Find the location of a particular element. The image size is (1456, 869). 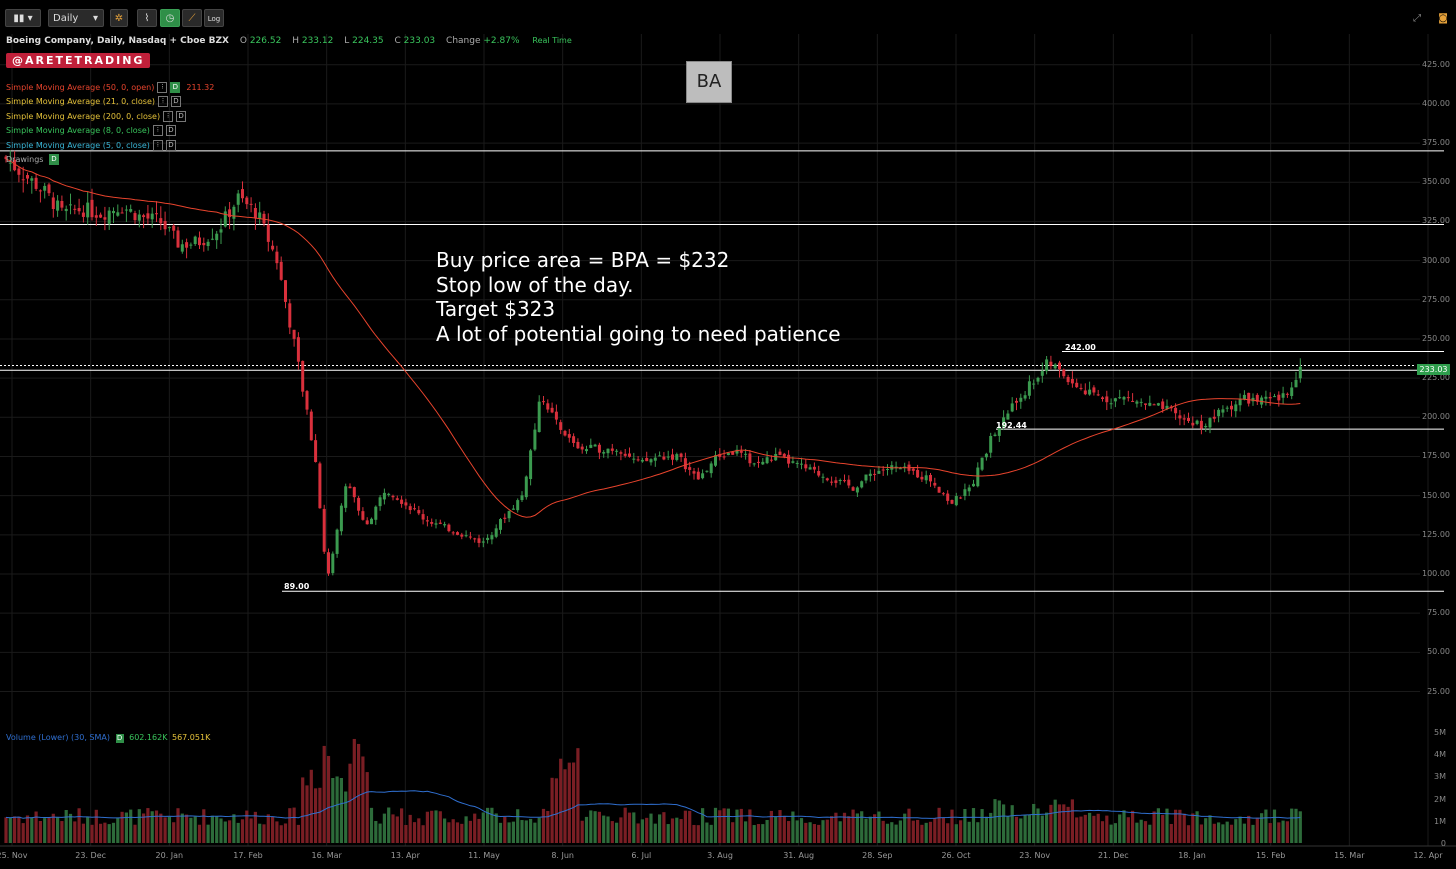

volume-tick-label: 4M is located at coordinates (1440, 755).